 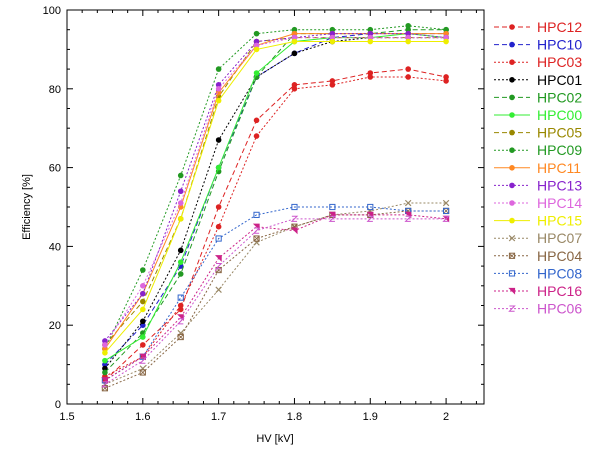 I want to click on legend-item-hpc16: HPC16, so click(x=538, y=291).